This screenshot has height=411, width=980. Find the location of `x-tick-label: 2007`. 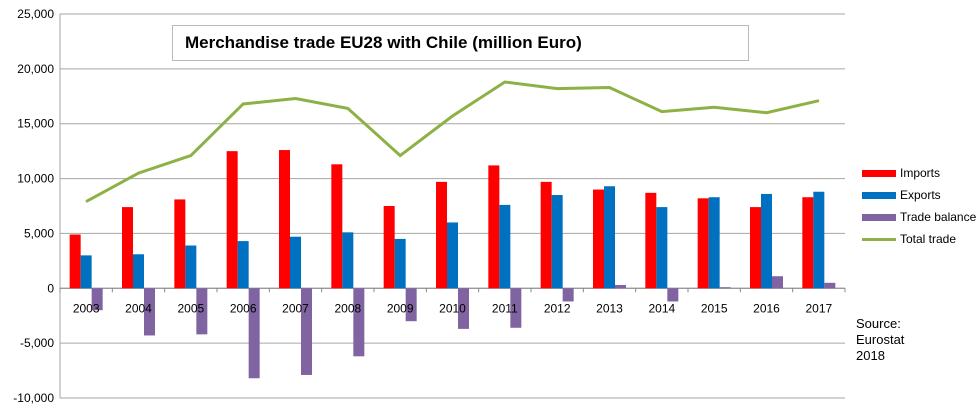

x-tick-label: 2007 is located at coordinates (295, 308).